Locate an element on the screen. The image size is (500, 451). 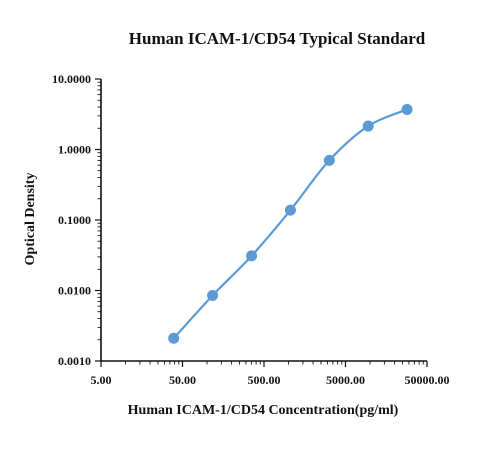
y-tick-label: 0.0010 is located at coordinates (74, 361).